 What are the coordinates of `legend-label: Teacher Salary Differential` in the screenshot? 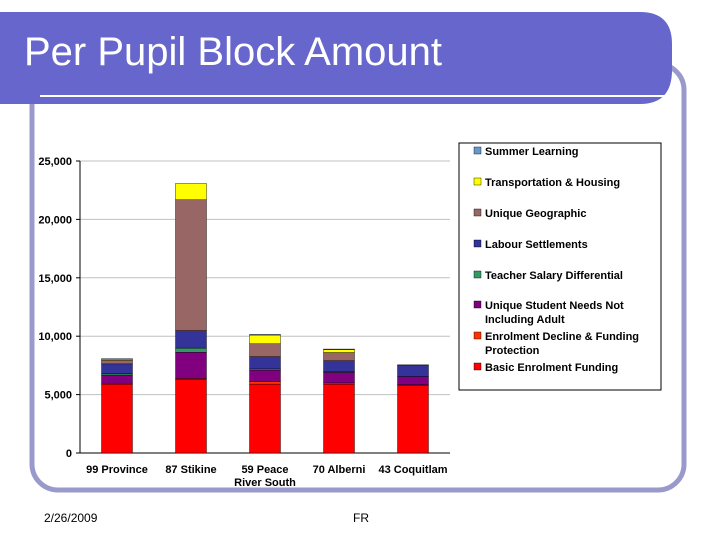 It's located at (554, 276).